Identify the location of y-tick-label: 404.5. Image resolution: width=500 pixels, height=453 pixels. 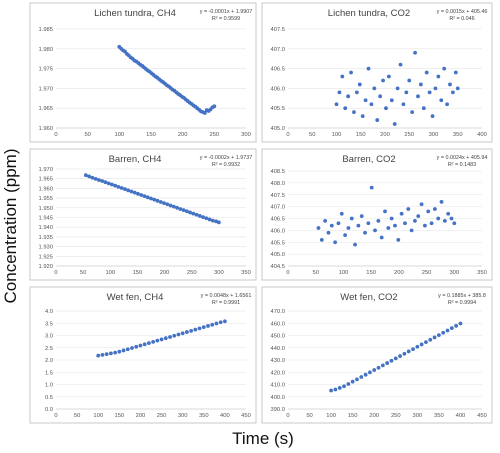
(277, 267).